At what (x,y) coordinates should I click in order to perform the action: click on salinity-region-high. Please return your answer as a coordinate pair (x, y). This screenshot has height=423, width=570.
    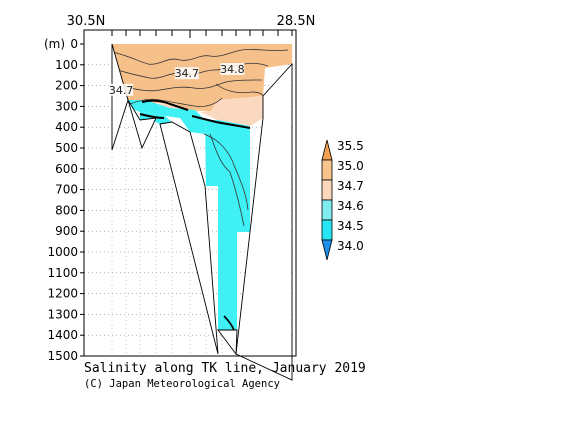
    Looking at the image, I should click on (202, 78).